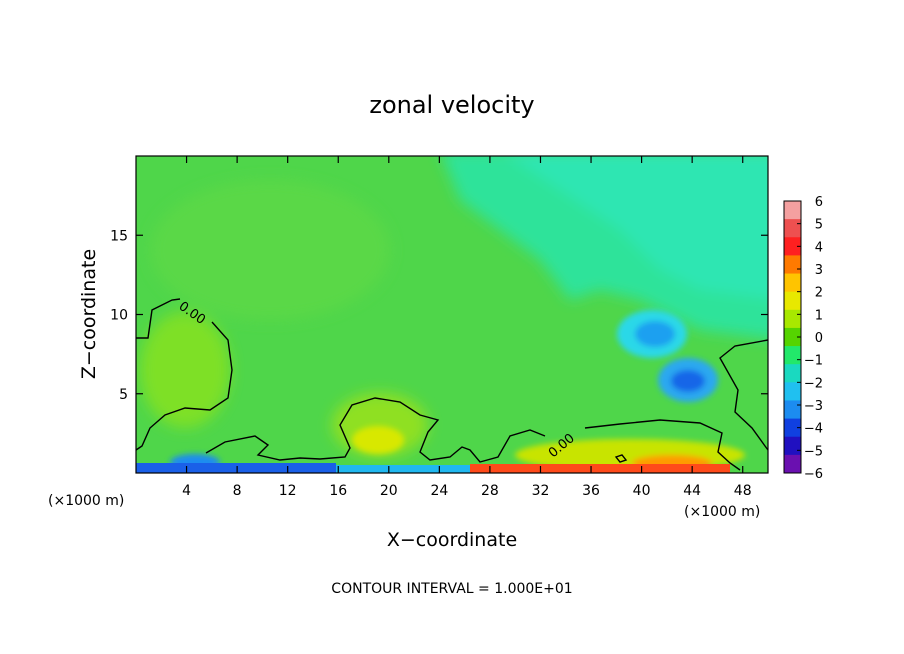  Describe the element at coordinates (123, 395) in the screenshot. I see `y-tick-label: 5` at that location.